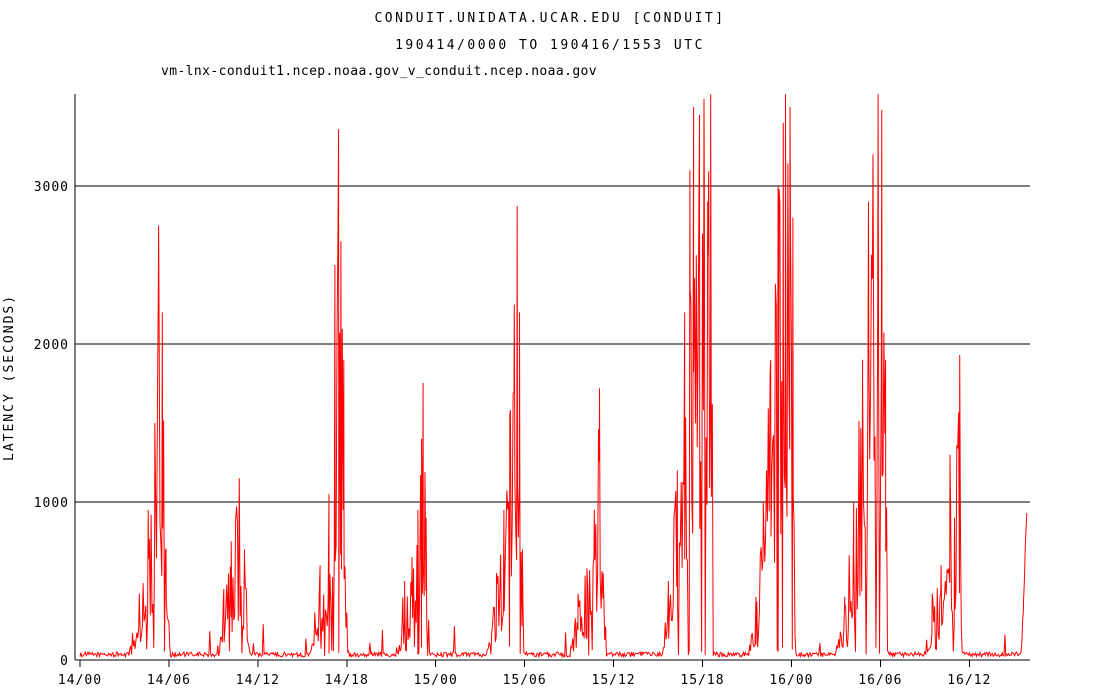 This screenshot has width=1100, height=700. I want to click on x-tick-label: 16/00, so click(791, 680).